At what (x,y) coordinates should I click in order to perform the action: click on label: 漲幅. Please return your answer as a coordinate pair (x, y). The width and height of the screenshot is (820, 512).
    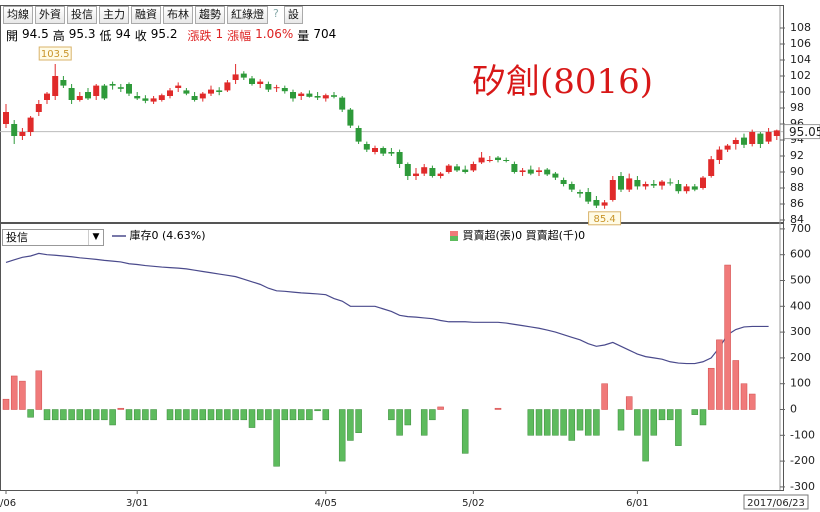
    Looking at the image, I should click on (239, 36).